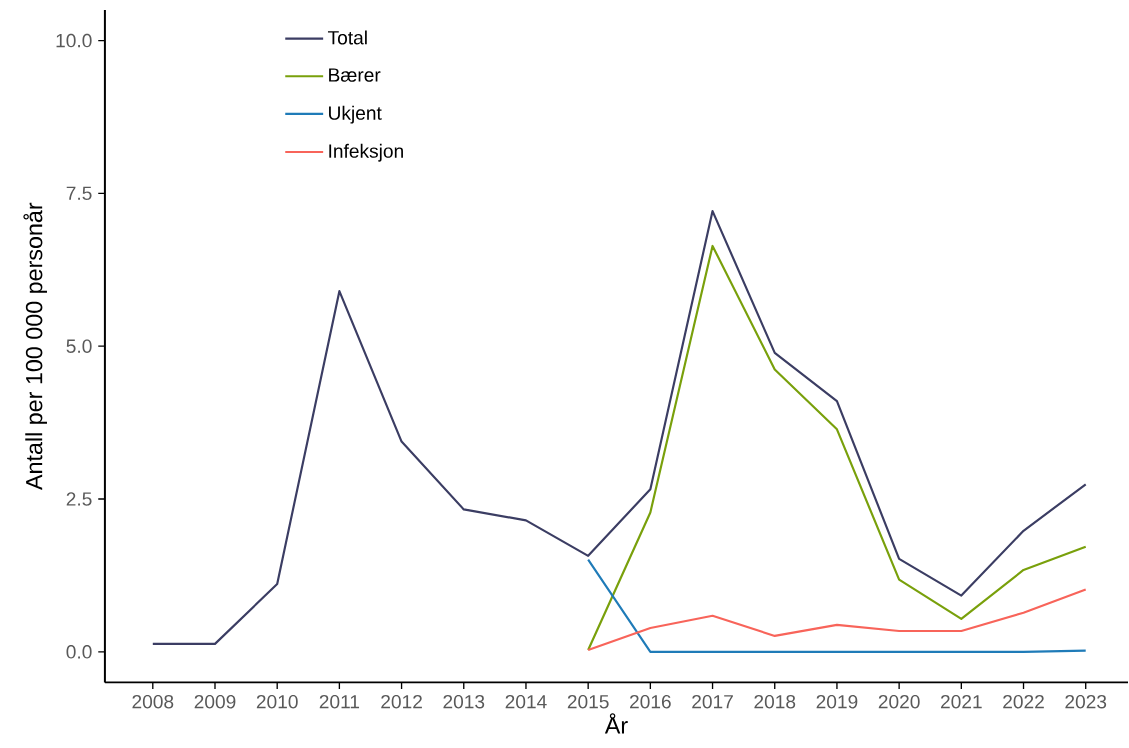  I want to click on legend-label: Ukjent, so click(355, 114).